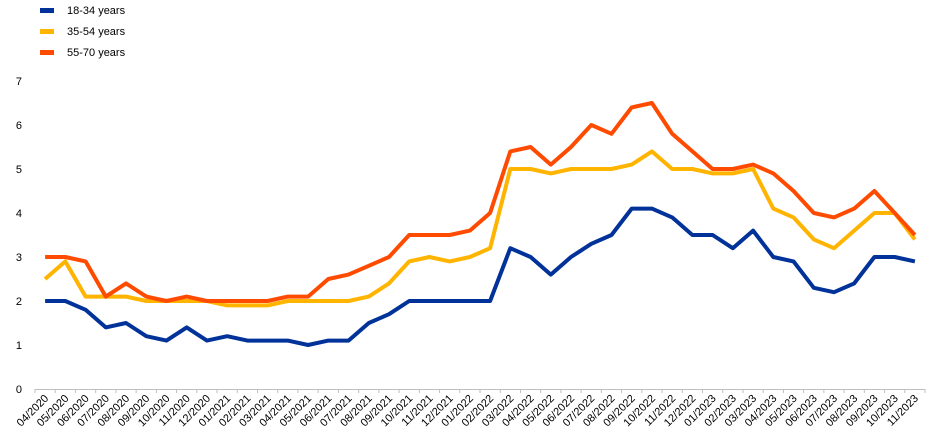 The width and height of the screenshot is (945, 445). What do you see at coordinates (96, 52) in the screenshot?
I see `legend-label-55-70: 55-70 years` at bounding box center [96, 52].